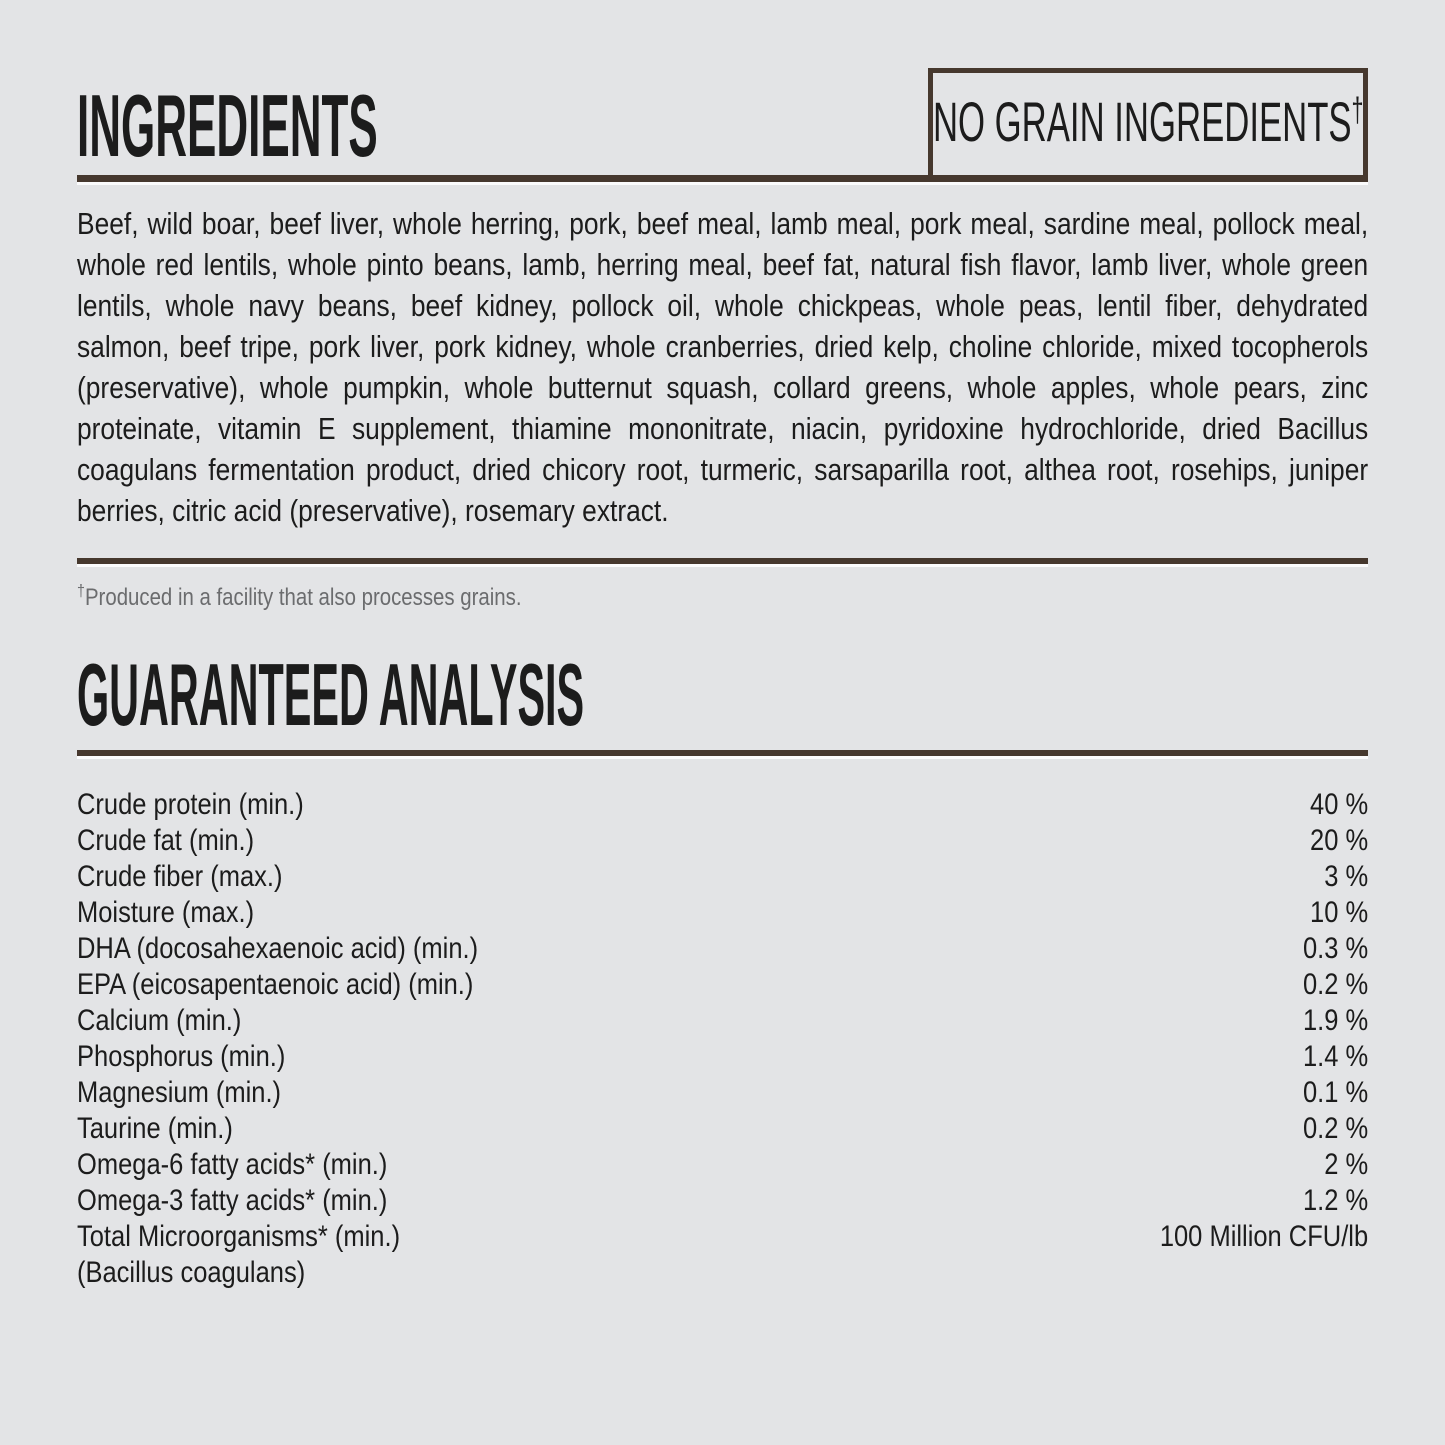 The height and width of the screenshot is (1445, 1445). What do you see at coordinates (232, 1164) in the screenshot?
I see `analysis-row-label: Omega-6 fatty acids* (min.)` at bounding box center [232, 1164].